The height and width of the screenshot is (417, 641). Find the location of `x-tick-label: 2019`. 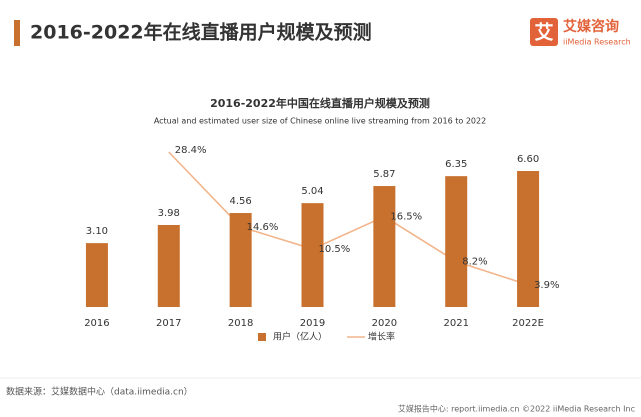

x-tick-label: 2019 is located at coordinates (312, 323).